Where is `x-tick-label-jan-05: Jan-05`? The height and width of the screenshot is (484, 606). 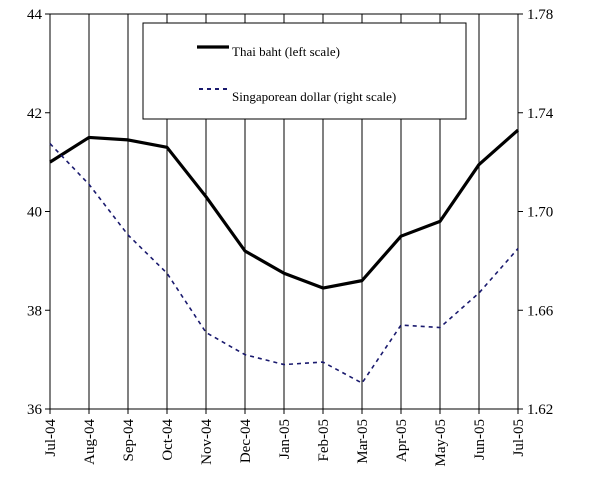 x-tick-label-jan-05: Jan-05 is located at coordinates (285, 439).